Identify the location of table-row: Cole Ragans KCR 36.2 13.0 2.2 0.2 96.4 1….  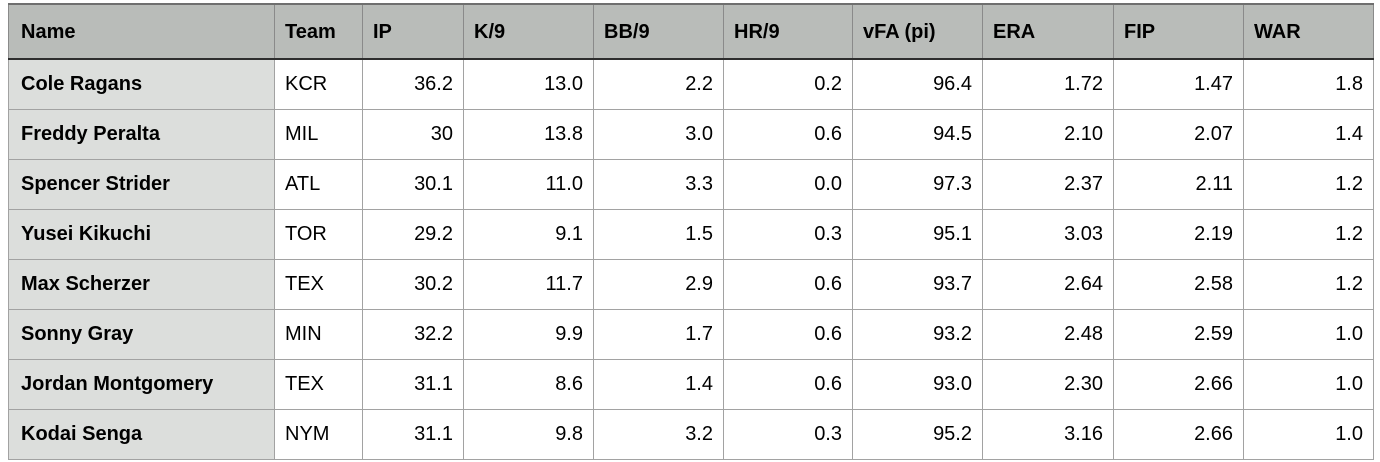
(691, 84).